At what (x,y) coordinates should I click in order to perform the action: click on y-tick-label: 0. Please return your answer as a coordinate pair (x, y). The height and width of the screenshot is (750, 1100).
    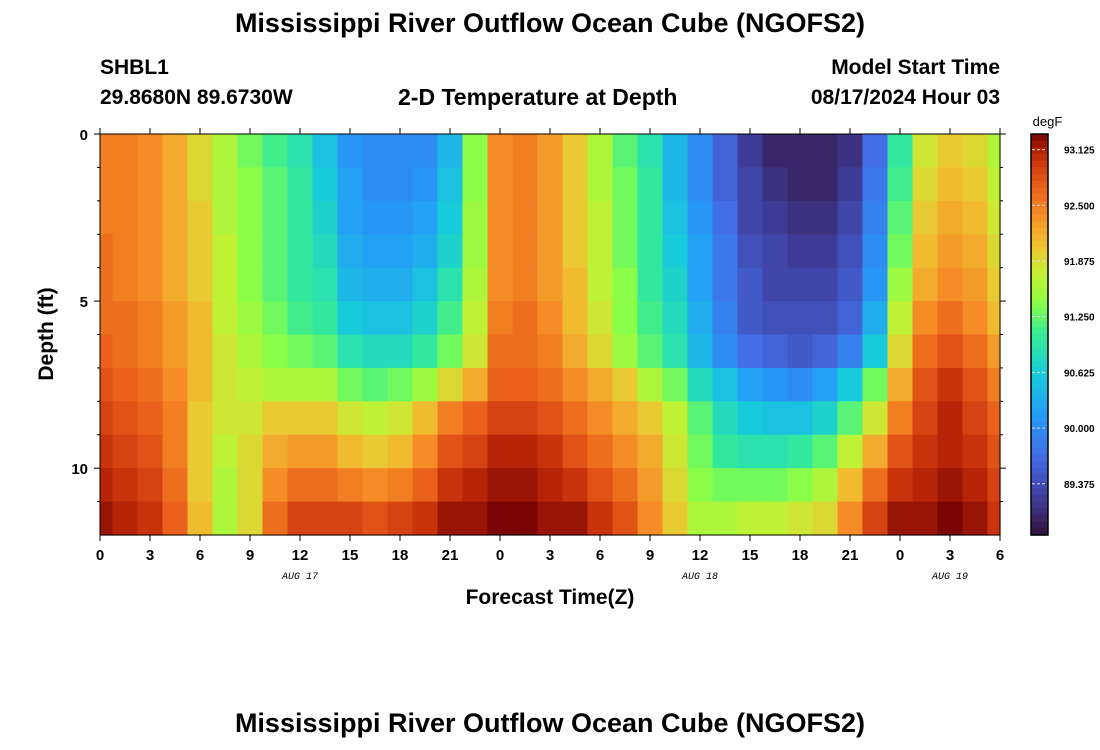
    Looking at the image, I should click on (84, 135).